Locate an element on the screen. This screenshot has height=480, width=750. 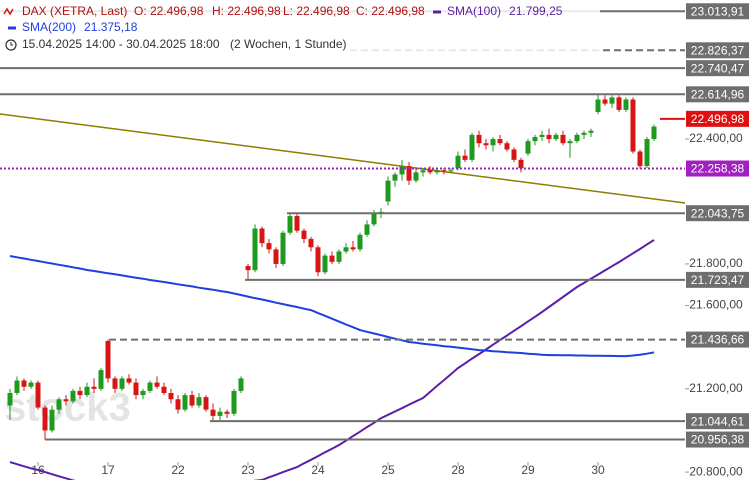
level-label: 23.013,91 is located at coordinates (718, 11).